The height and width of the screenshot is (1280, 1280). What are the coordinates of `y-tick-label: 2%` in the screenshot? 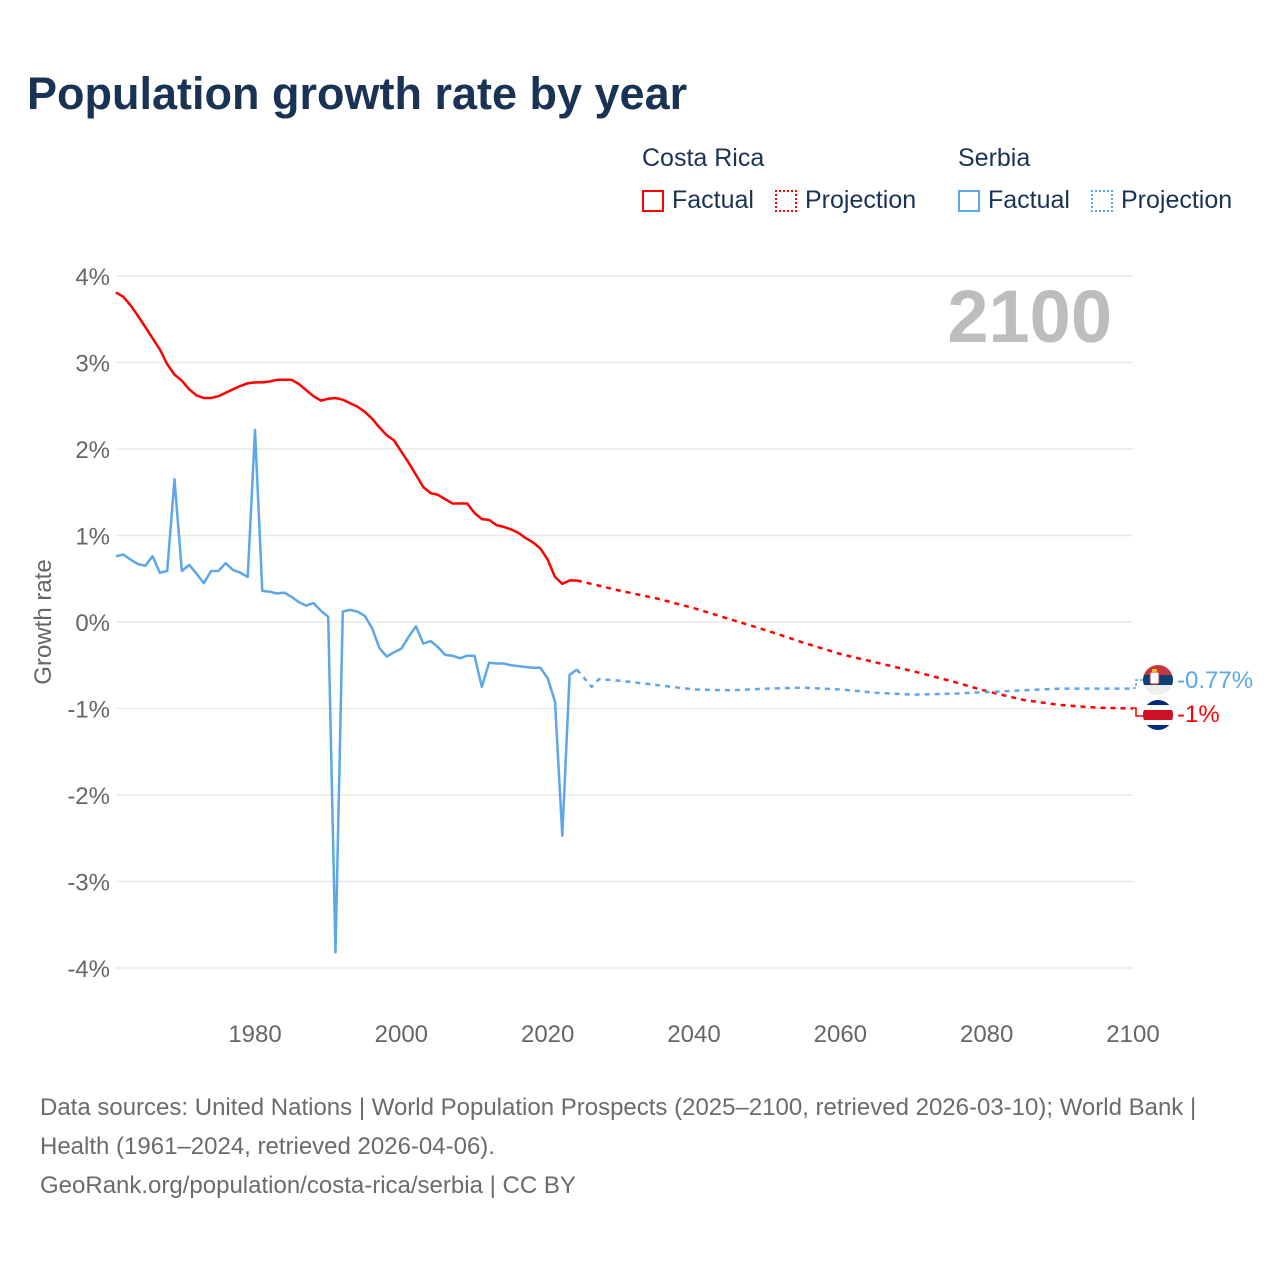 It's located at (92, 450).